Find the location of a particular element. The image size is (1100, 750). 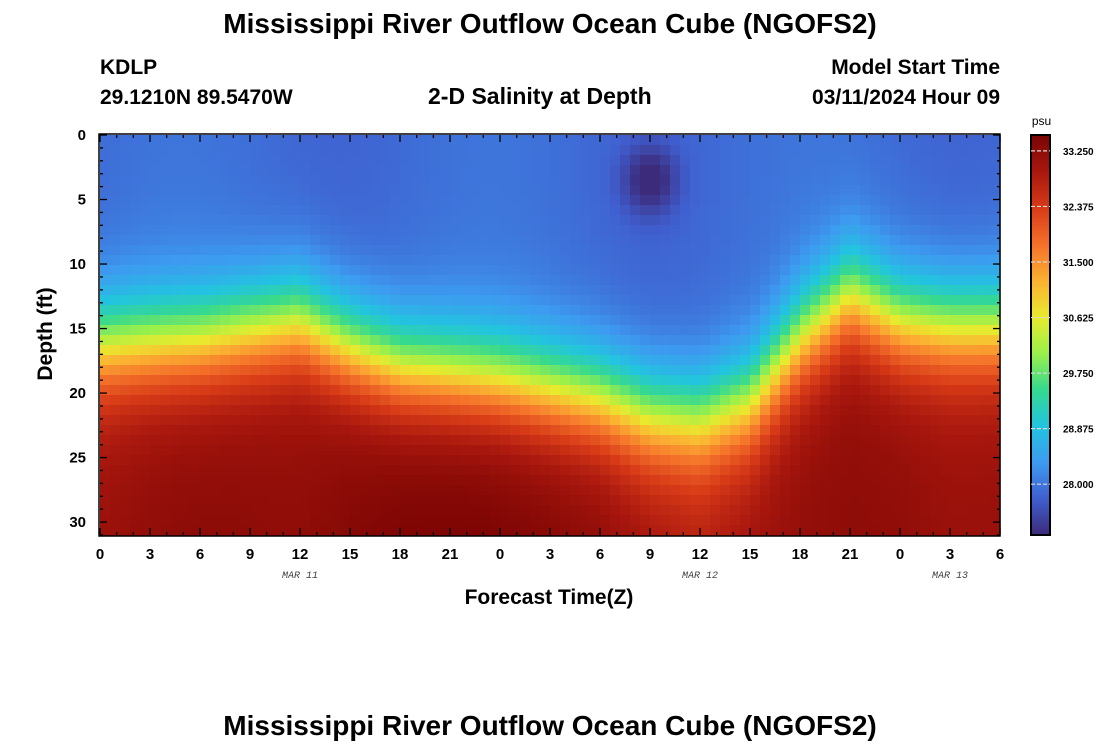

x-tick-label: 0 is located at coordinates (900, 554).